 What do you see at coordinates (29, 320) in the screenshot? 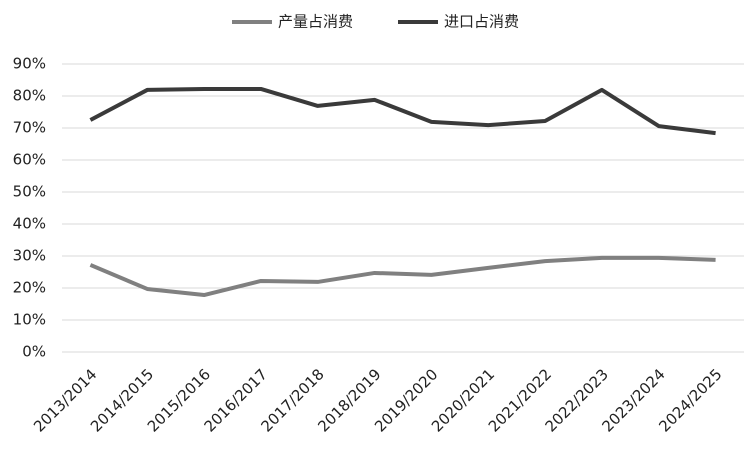
I see `y-tick-label: 10%` at bounding box center [29, 320].